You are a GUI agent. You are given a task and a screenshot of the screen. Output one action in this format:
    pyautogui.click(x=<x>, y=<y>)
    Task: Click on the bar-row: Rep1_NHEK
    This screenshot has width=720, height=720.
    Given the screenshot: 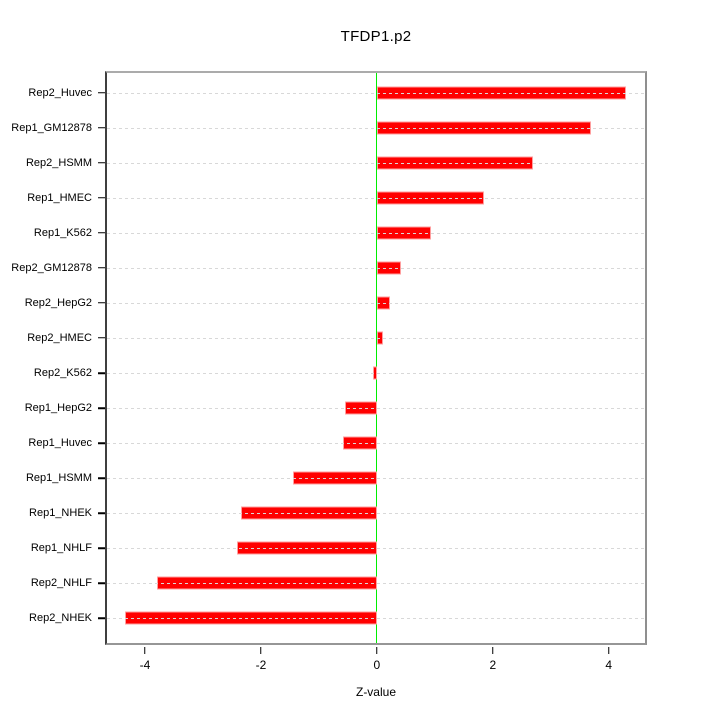 What is the action you would take?
    pyautogui.click(x=337, y=513)
    